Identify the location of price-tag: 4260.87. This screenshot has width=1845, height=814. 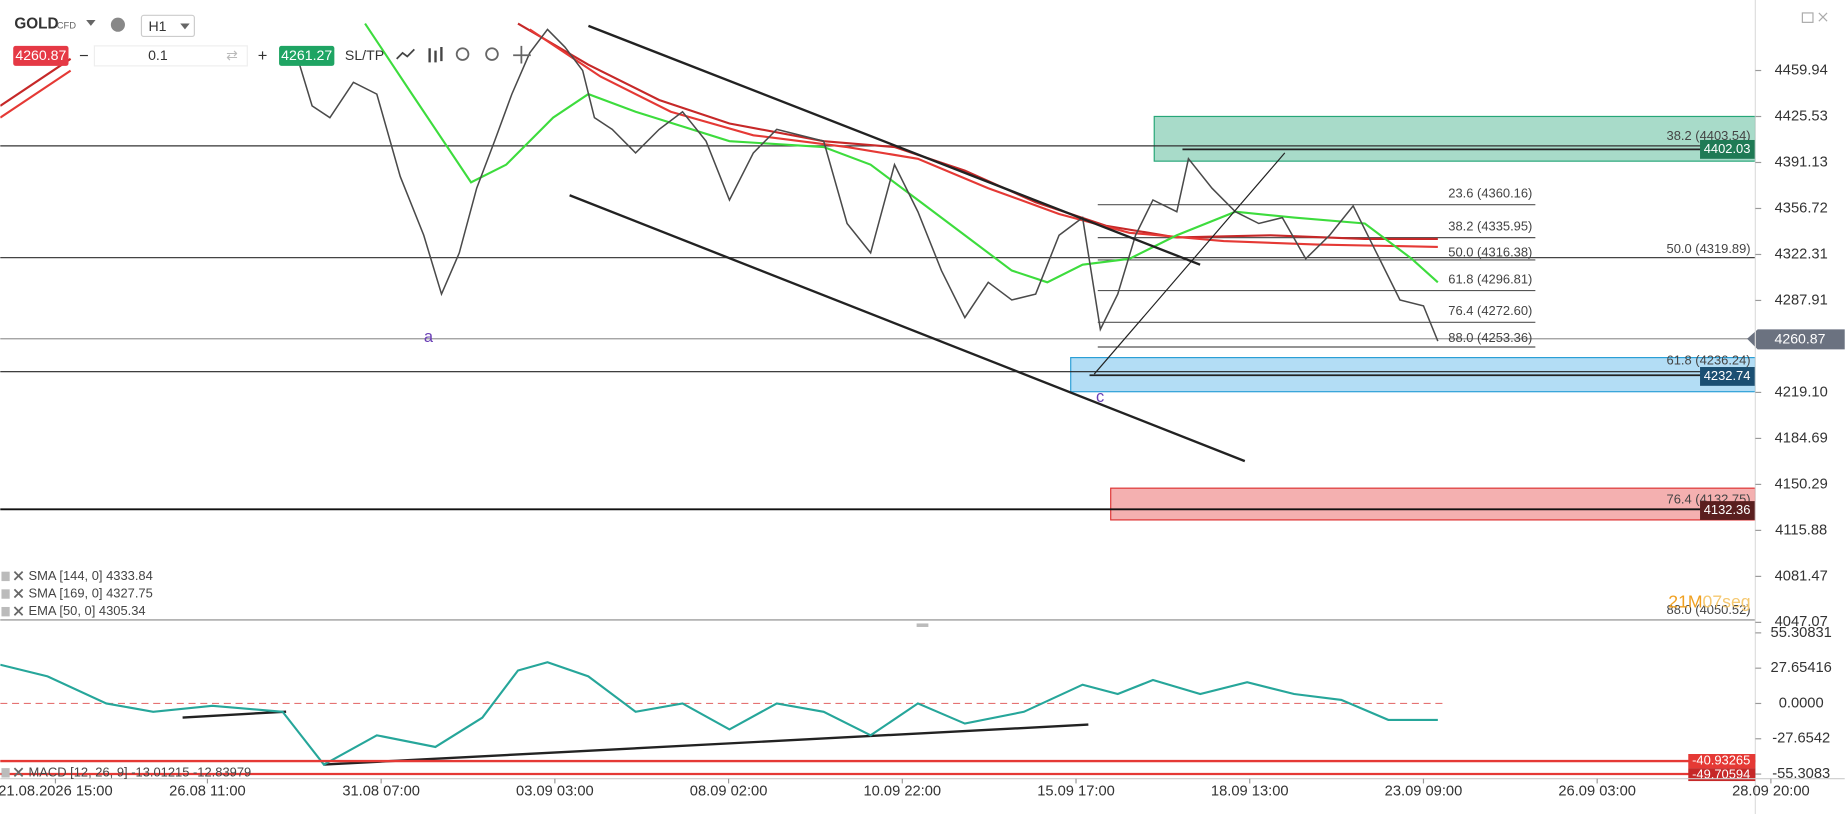
(1800, 339).